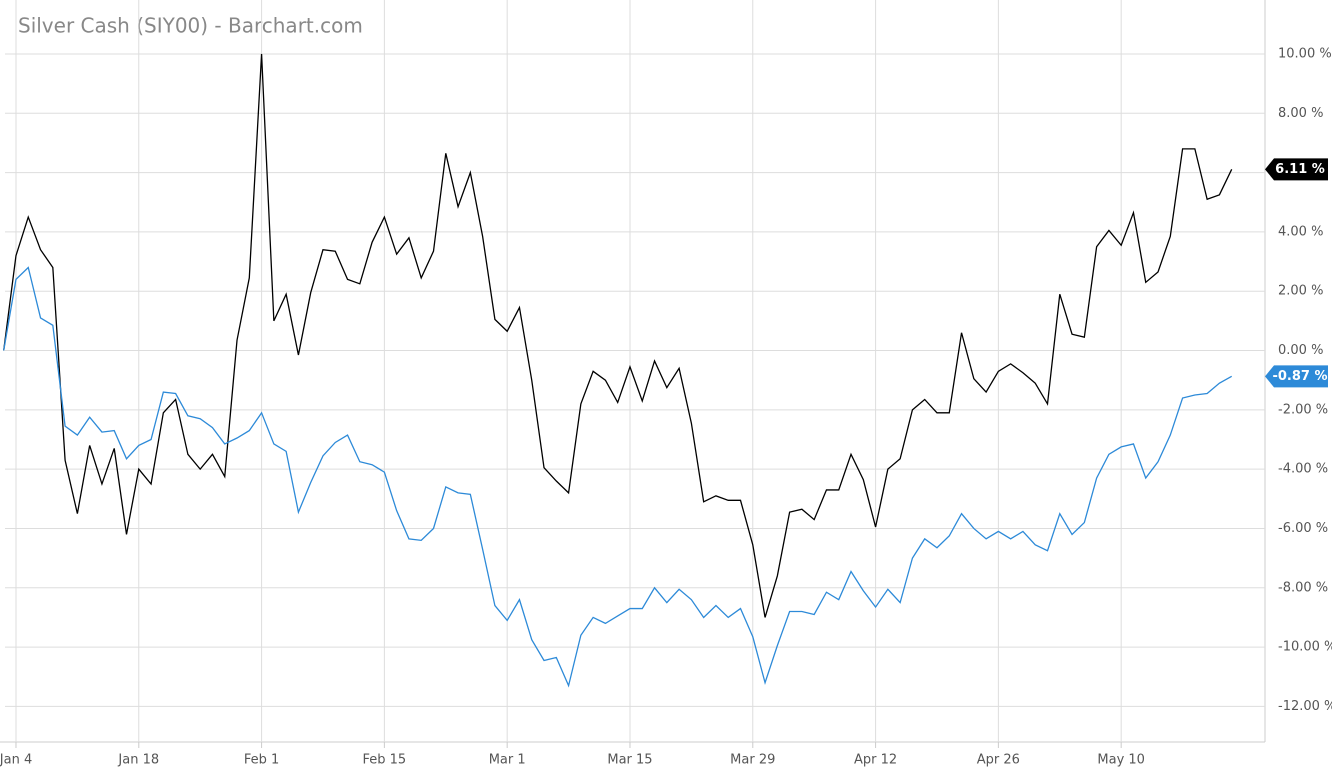 The image size is (1332, 778). What do you see at coordinates (385, 760) in the screenshot?
I see `x-tick-label: Feb 15` at bounding box center [385, 760].